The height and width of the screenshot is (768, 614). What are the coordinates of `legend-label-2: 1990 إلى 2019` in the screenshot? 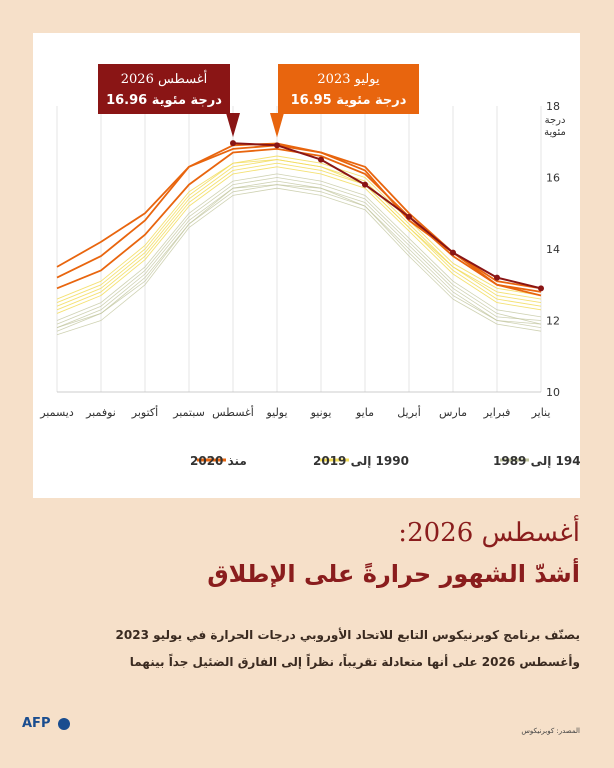 It's located at (361, 461).